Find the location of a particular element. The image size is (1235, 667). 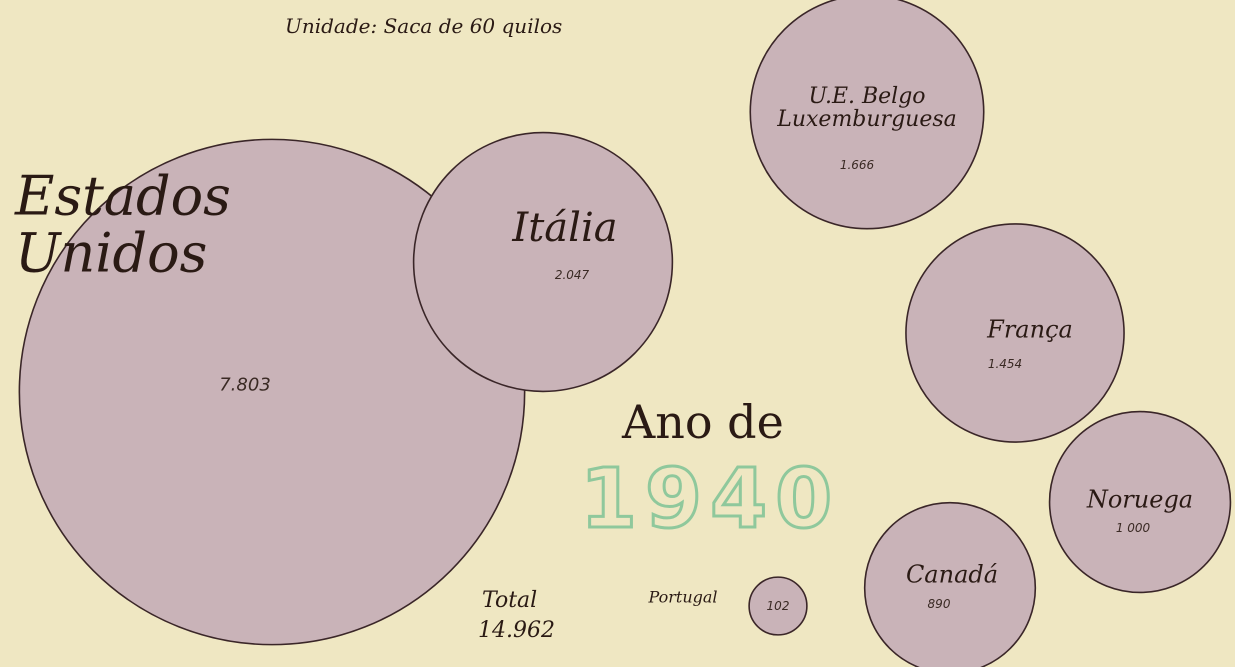

value-label: 102 is located at coordinates (778, 606).